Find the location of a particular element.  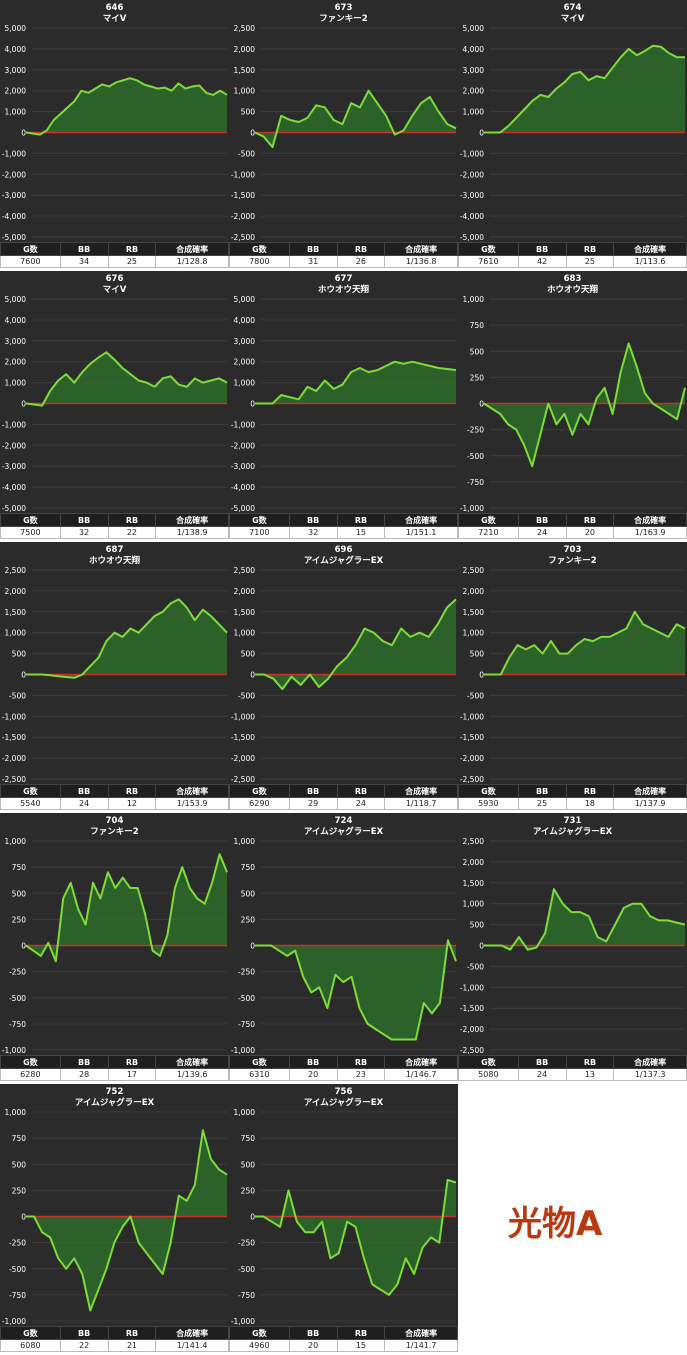

chart-title: 731 is located at coordinates (573, 821).